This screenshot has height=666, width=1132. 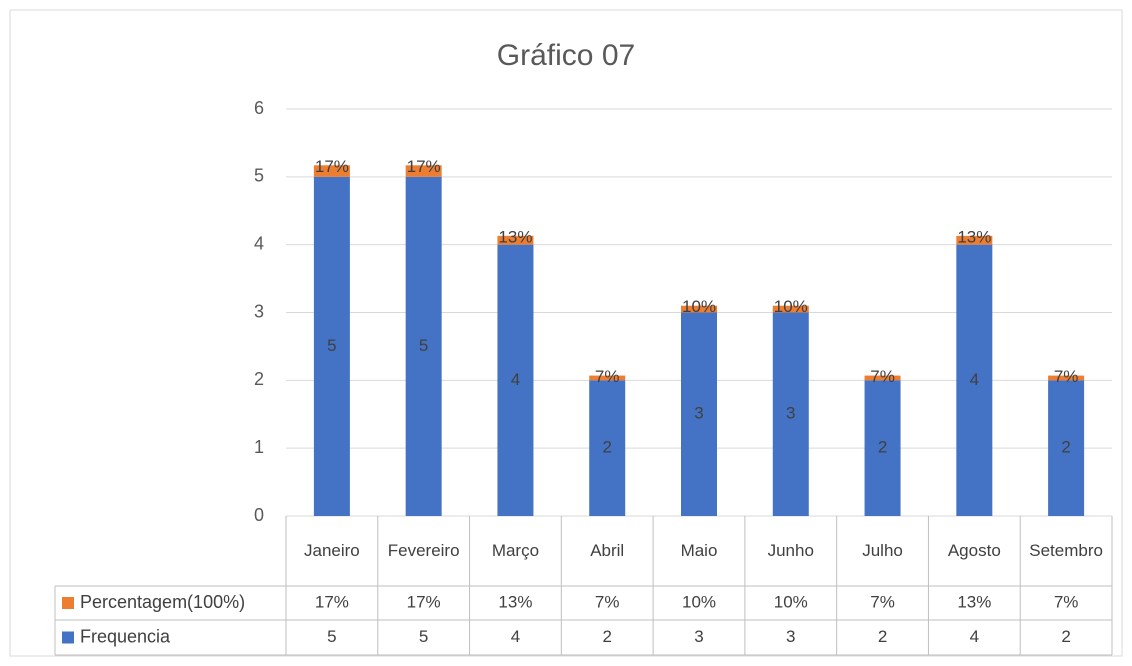 I want to click on y-tick-label: 3, so click(x=259, y=311).